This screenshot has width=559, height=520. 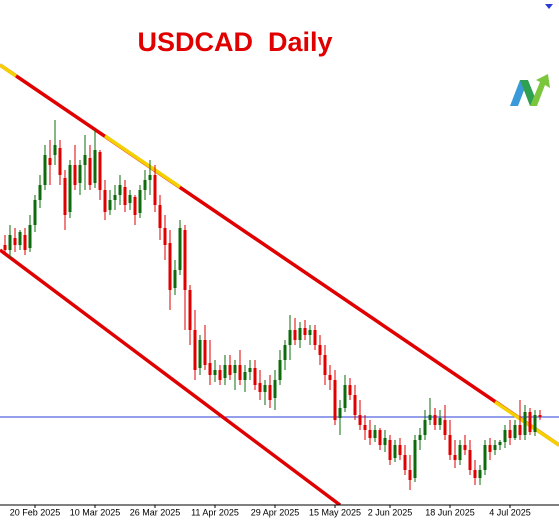 I want to click on corner-marker, so click(x=549, y=6).